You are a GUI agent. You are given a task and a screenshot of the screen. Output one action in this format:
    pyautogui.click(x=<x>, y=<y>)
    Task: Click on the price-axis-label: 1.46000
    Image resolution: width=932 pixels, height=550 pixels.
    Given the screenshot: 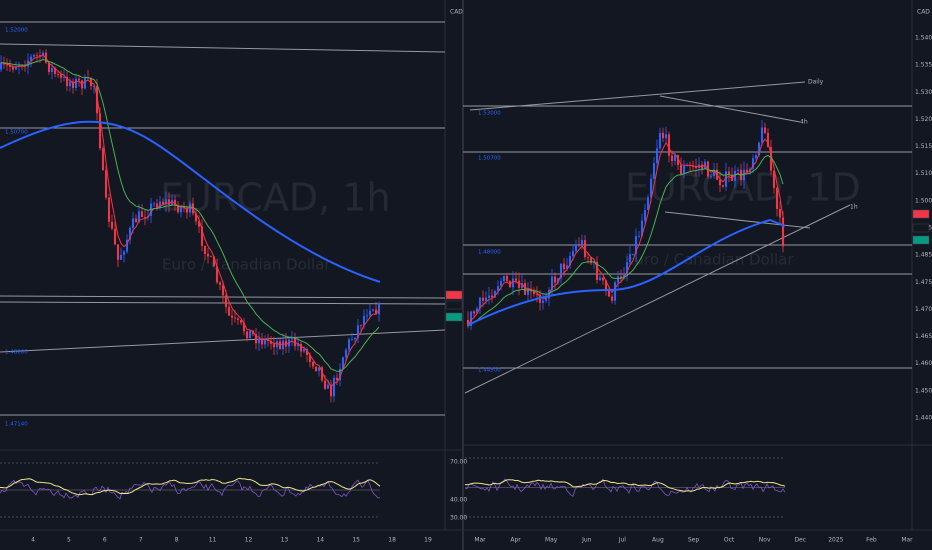 What is the action you would take?
    pyautogui.click(x=923, y=363)
    